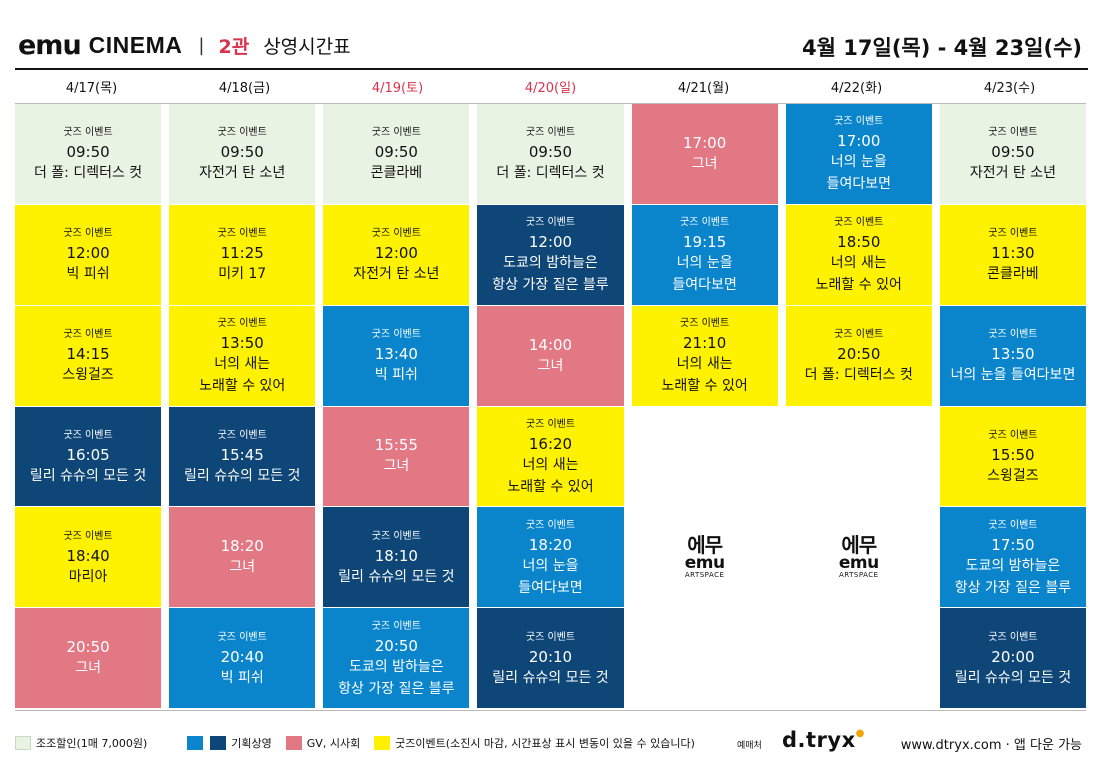  What do you see at coordinates (88, 576) in the screenshot?
I see `film-title: 마리아` at bounding box center [88, 576].